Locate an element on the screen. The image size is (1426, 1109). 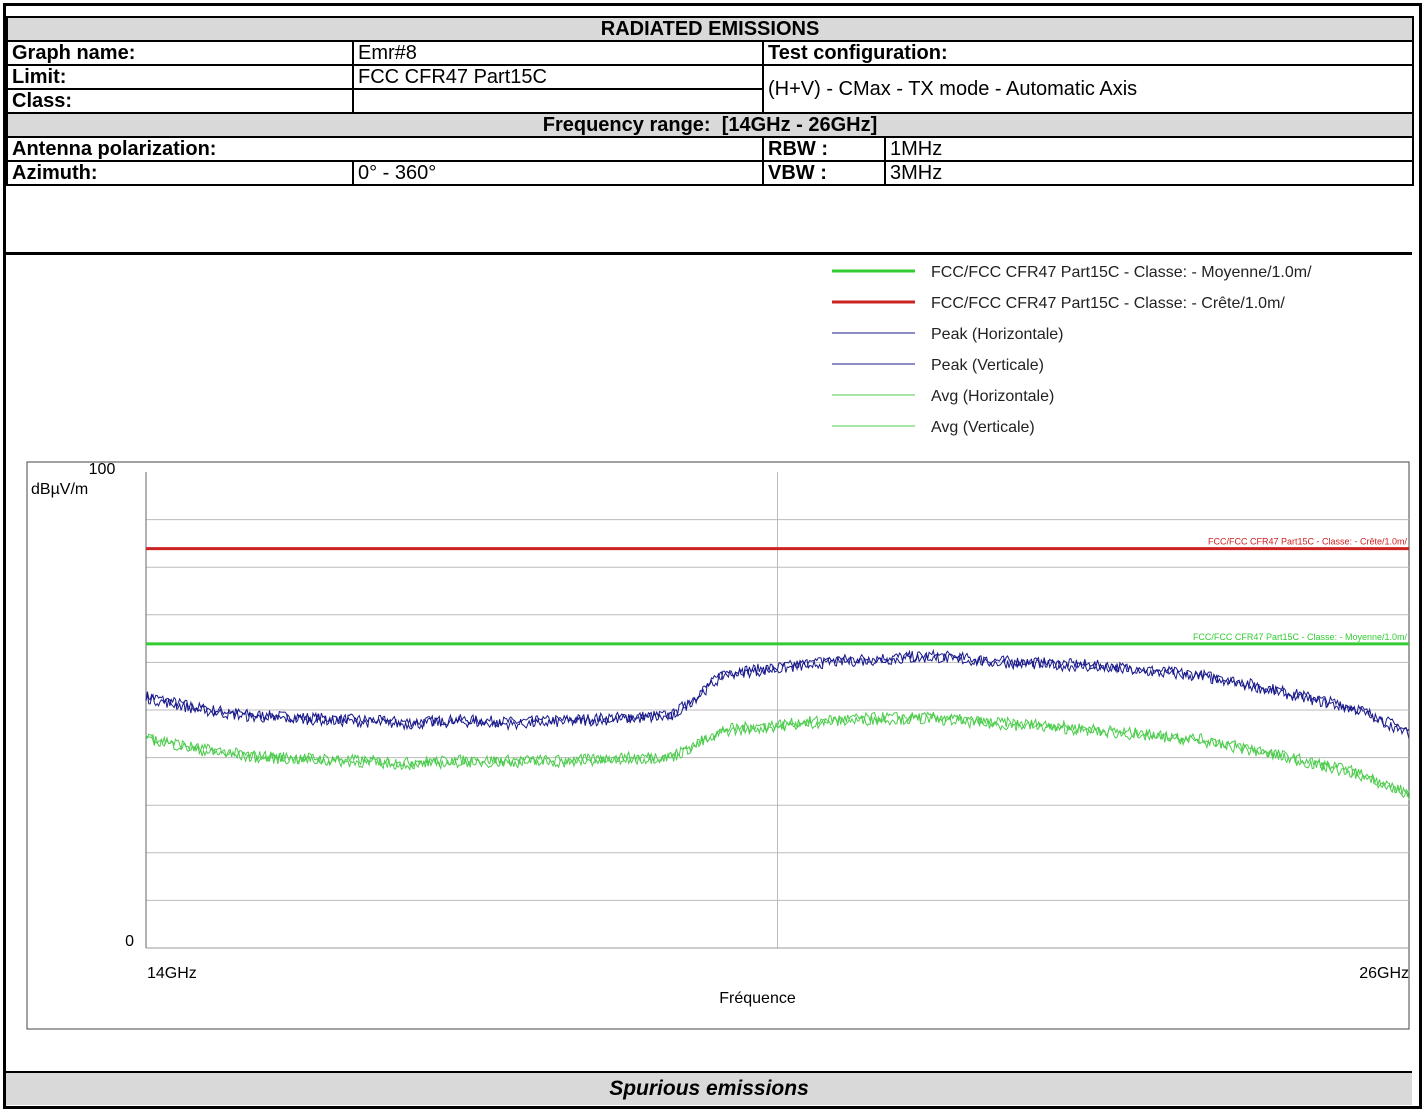
x-tick-label: 26GHz is located at coordinates (1384, 973).